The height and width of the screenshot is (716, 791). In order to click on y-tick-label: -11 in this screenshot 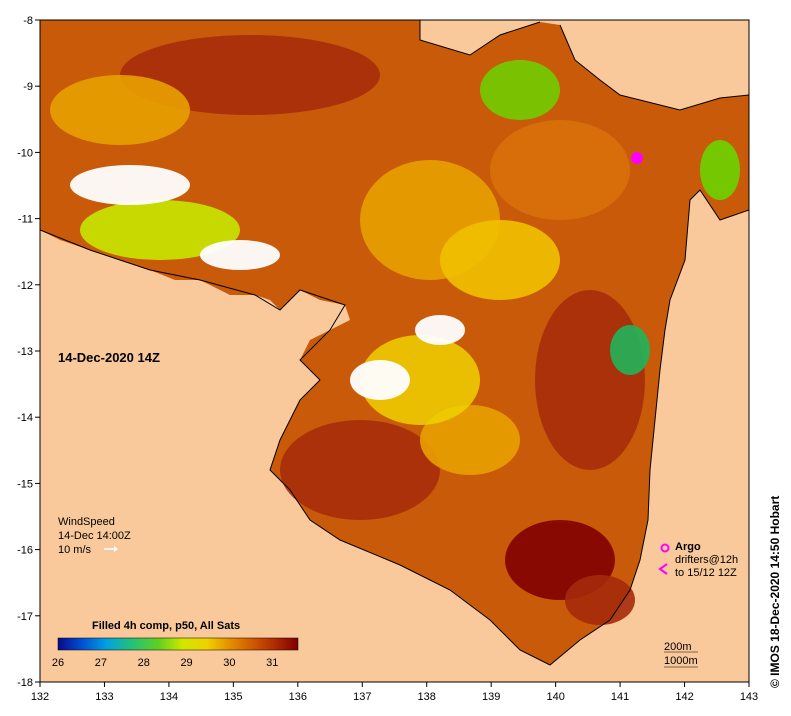, I will do `click(25, 220)`.